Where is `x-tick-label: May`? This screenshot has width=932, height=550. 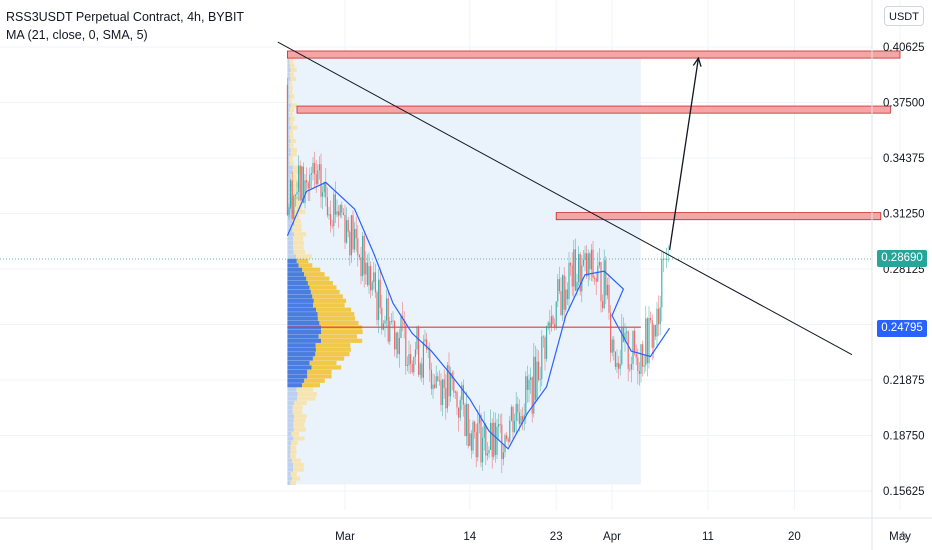
x-tick-label: May is located at coordinates (900, 537).